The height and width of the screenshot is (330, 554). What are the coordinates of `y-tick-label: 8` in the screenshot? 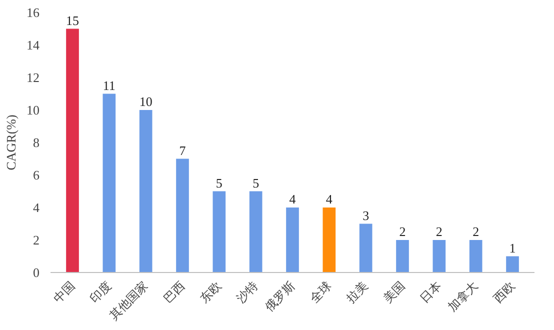 It's located at (36, 142).